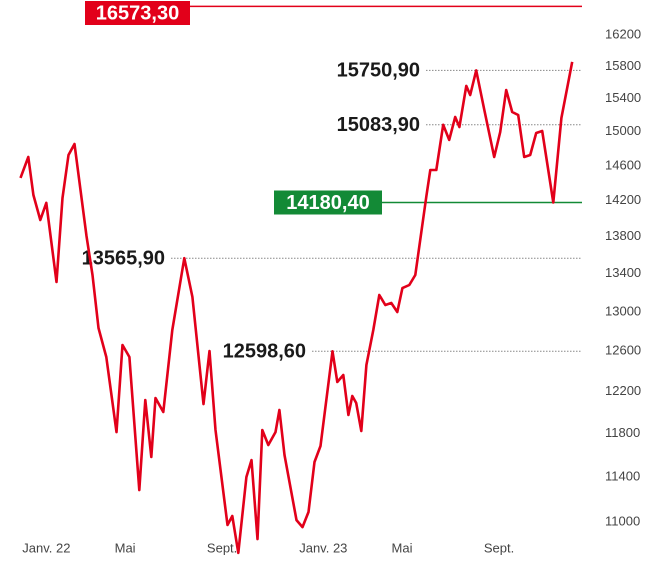  What do you see at coordinates (623, 235) in the screenshot?
I see `y-tick-label: 13800` at bounding box center [623, 235].